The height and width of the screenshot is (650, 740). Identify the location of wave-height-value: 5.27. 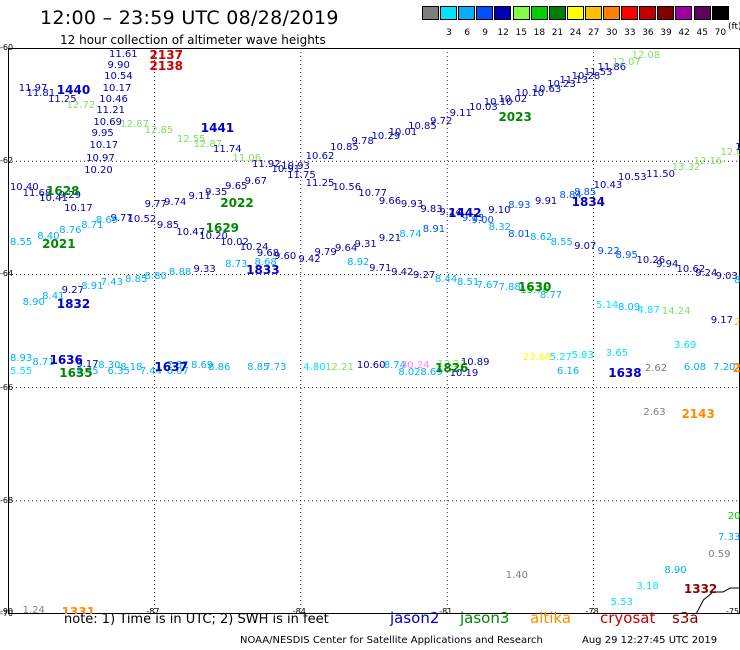
(560, 358).